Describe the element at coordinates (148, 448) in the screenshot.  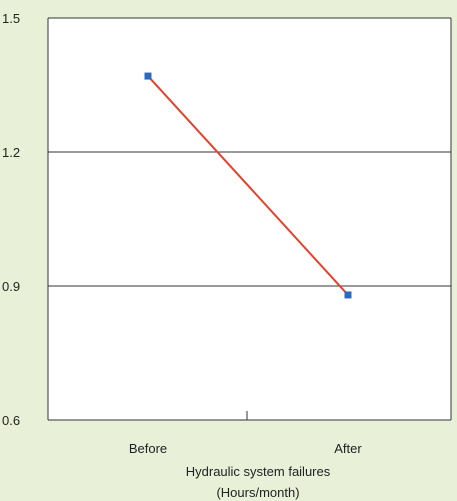
I see `x-tick-label-before: Before` at that location.